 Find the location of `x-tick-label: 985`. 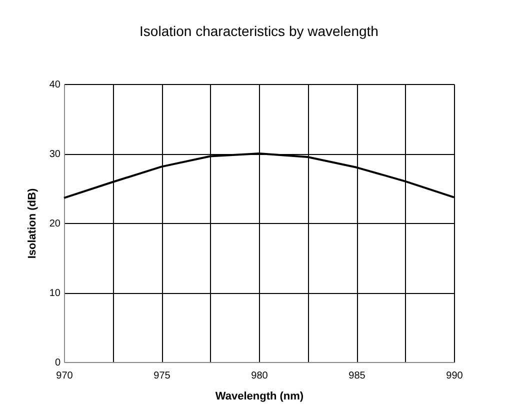

x-tick-label: 985 is located at coordinates (357, 376).